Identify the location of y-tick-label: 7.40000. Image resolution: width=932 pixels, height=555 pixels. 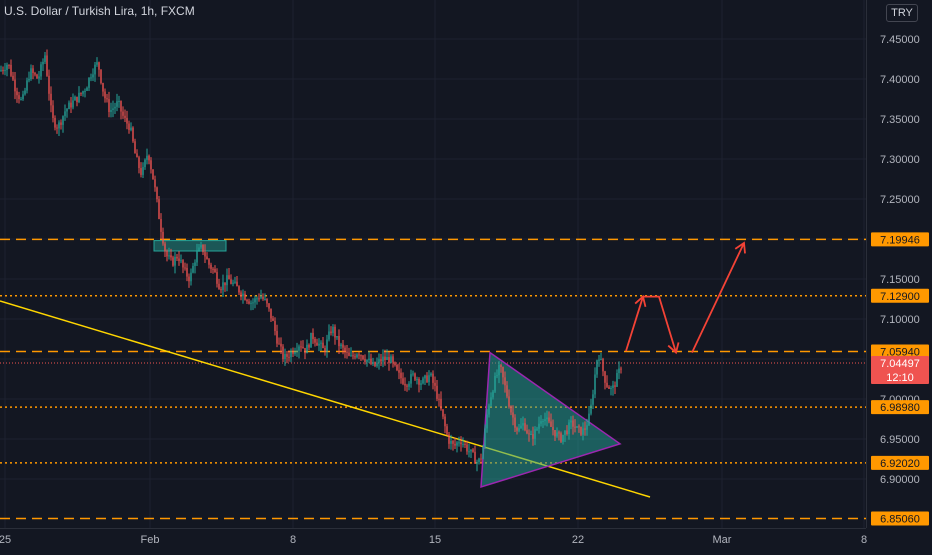
(900, 80).